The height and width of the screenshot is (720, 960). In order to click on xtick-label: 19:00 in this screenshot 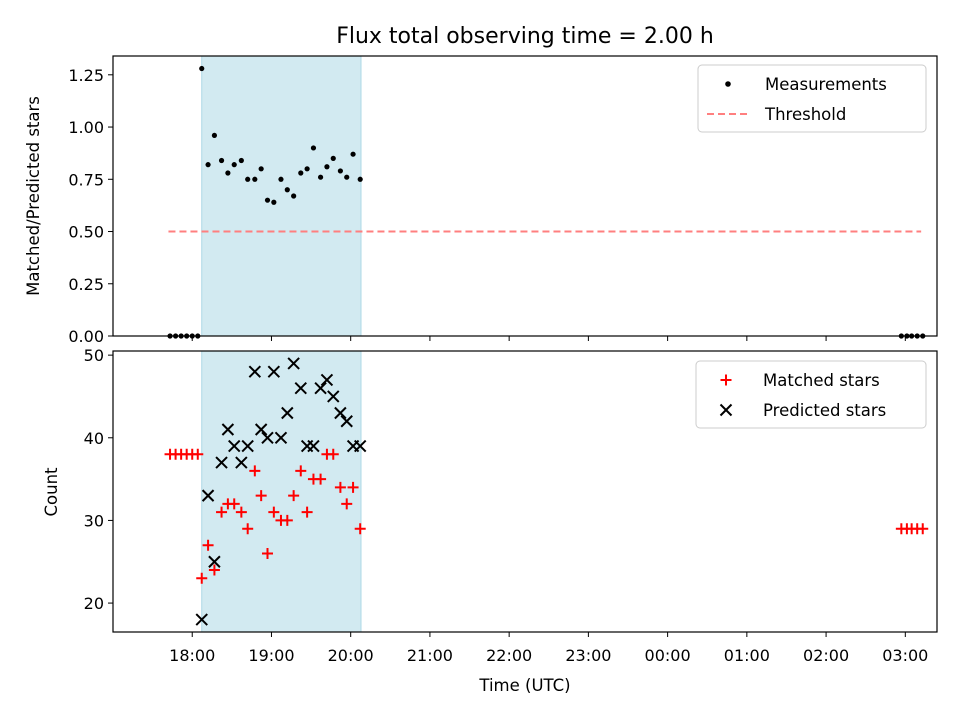, I will do `click(271, 655)`.